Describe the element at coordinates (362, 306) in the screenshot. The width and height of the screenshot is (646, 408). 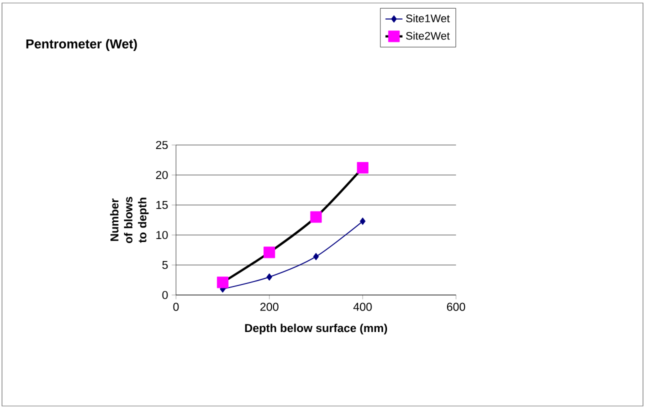
I see `x-tick-label: 400` at that location.